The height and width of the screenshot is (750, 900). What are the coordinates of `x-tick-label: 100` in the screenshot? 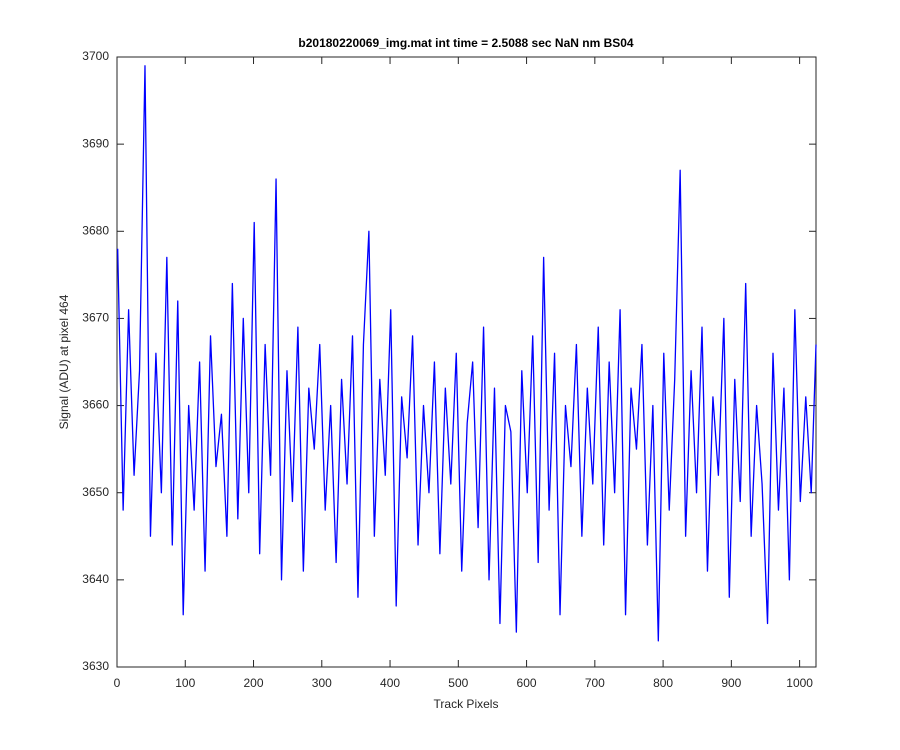 It's located at (185, 683).